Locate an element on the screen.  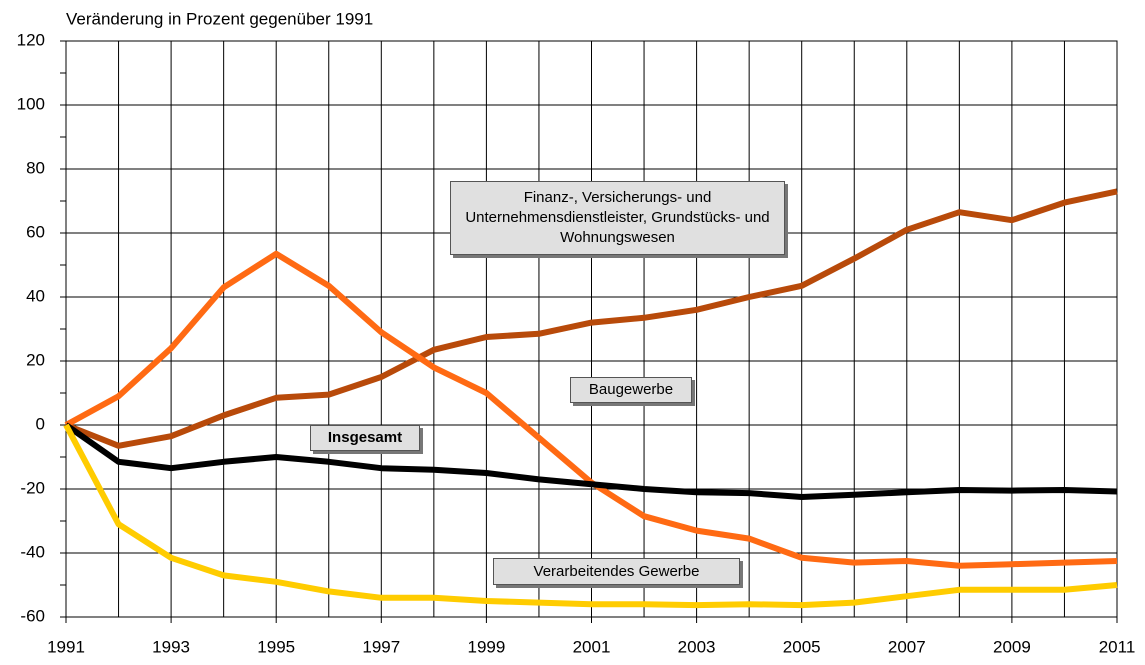
y-tick-label: 120 is located at coordinates (31, 39).